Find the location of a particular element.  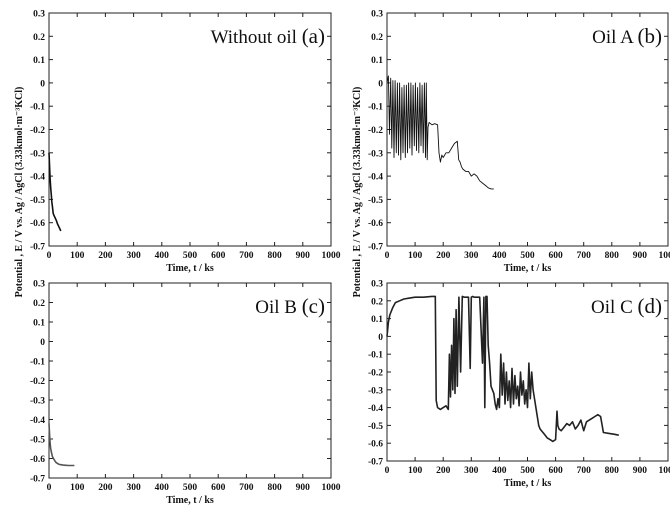

panel-annotation-c: Oil B (c) is located at coordinates (290, 306).